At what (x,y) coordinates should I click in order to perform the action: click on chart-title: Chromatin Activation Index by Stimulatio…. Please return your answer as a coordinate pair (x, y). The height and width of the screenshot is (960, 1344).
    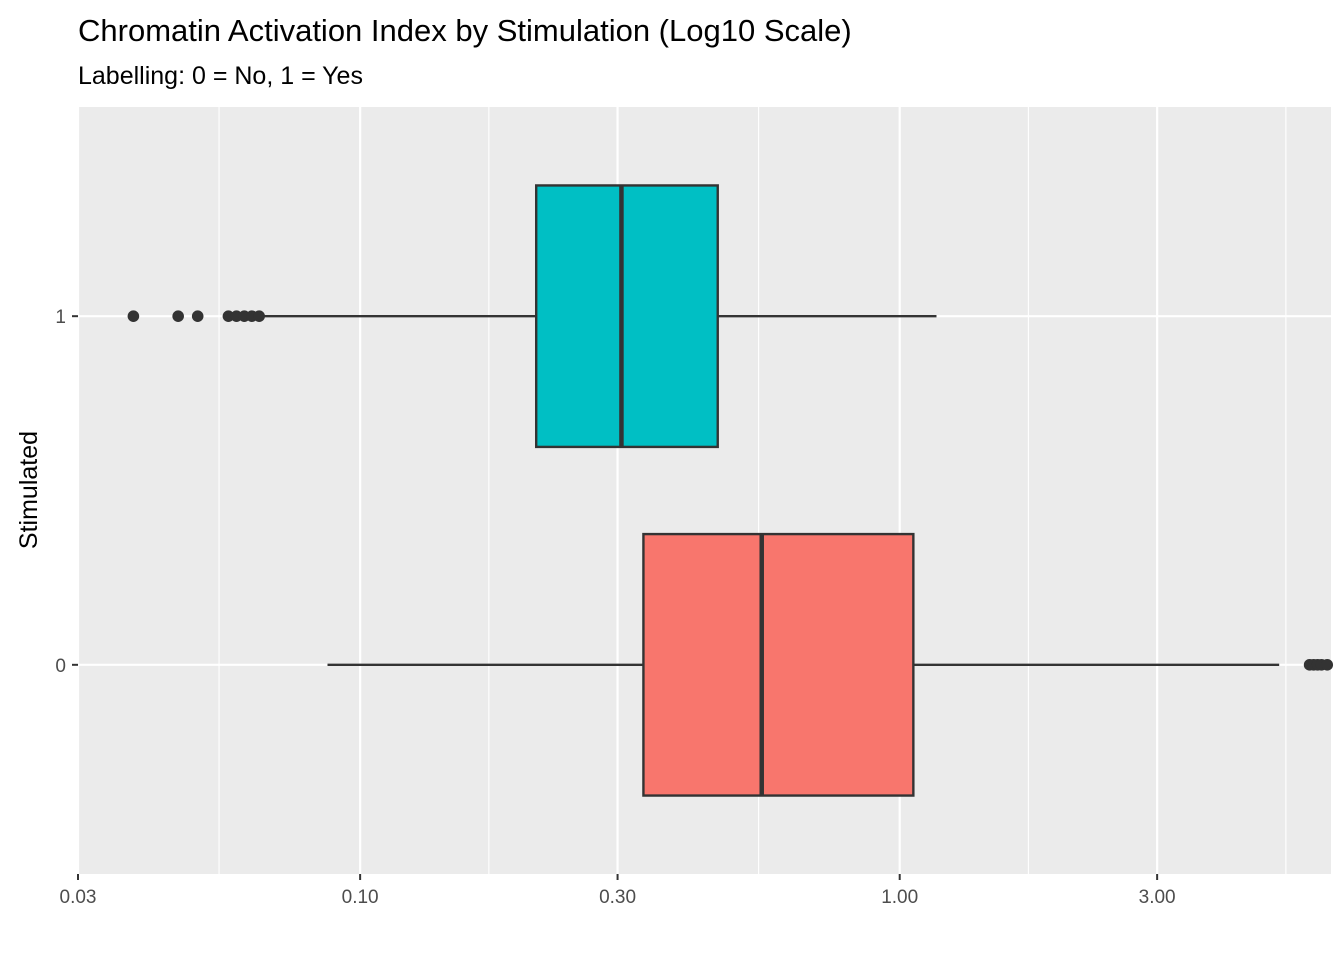
    Looking at the image, I should click on (465, 30).